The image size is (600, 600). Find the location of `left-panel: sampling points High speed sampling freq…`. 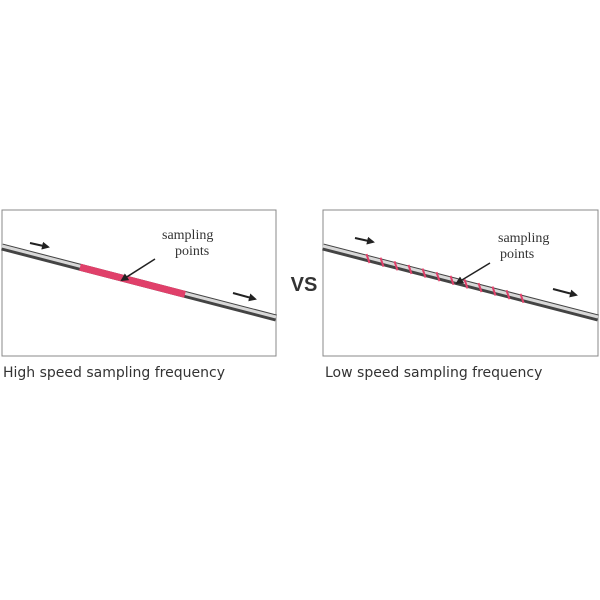

left-panel: sampling points High speed sampling freq… is located at coordinates (139, 295).